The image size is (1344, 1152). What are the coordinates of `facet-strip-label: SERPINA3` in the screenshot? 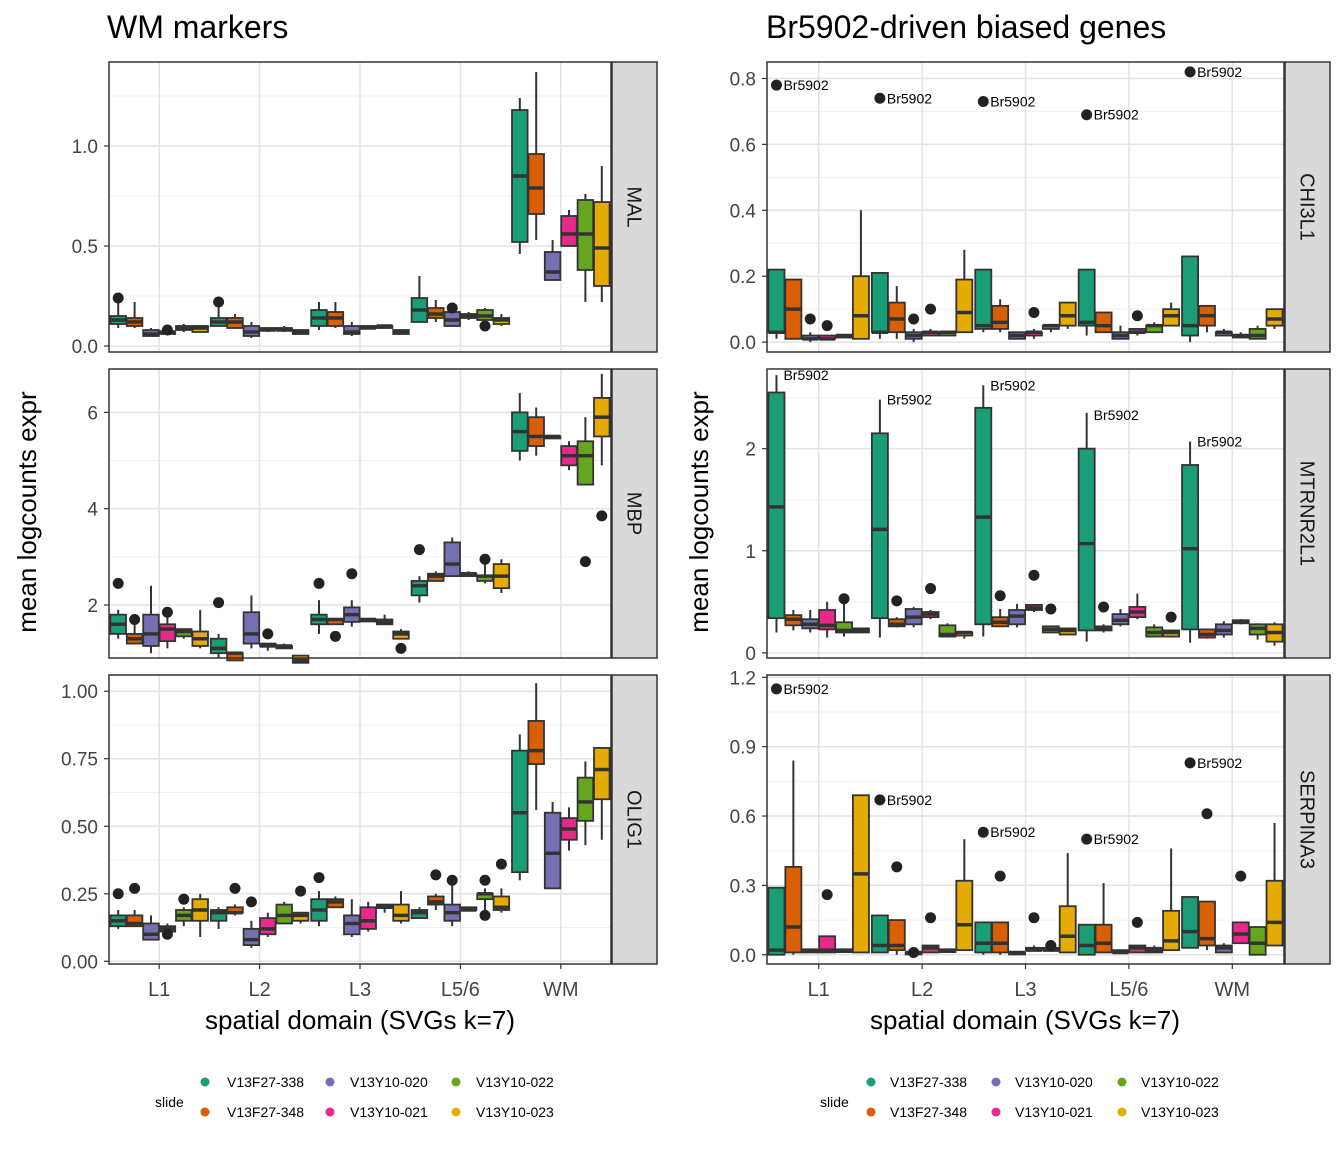 It's located at (1307, 819).